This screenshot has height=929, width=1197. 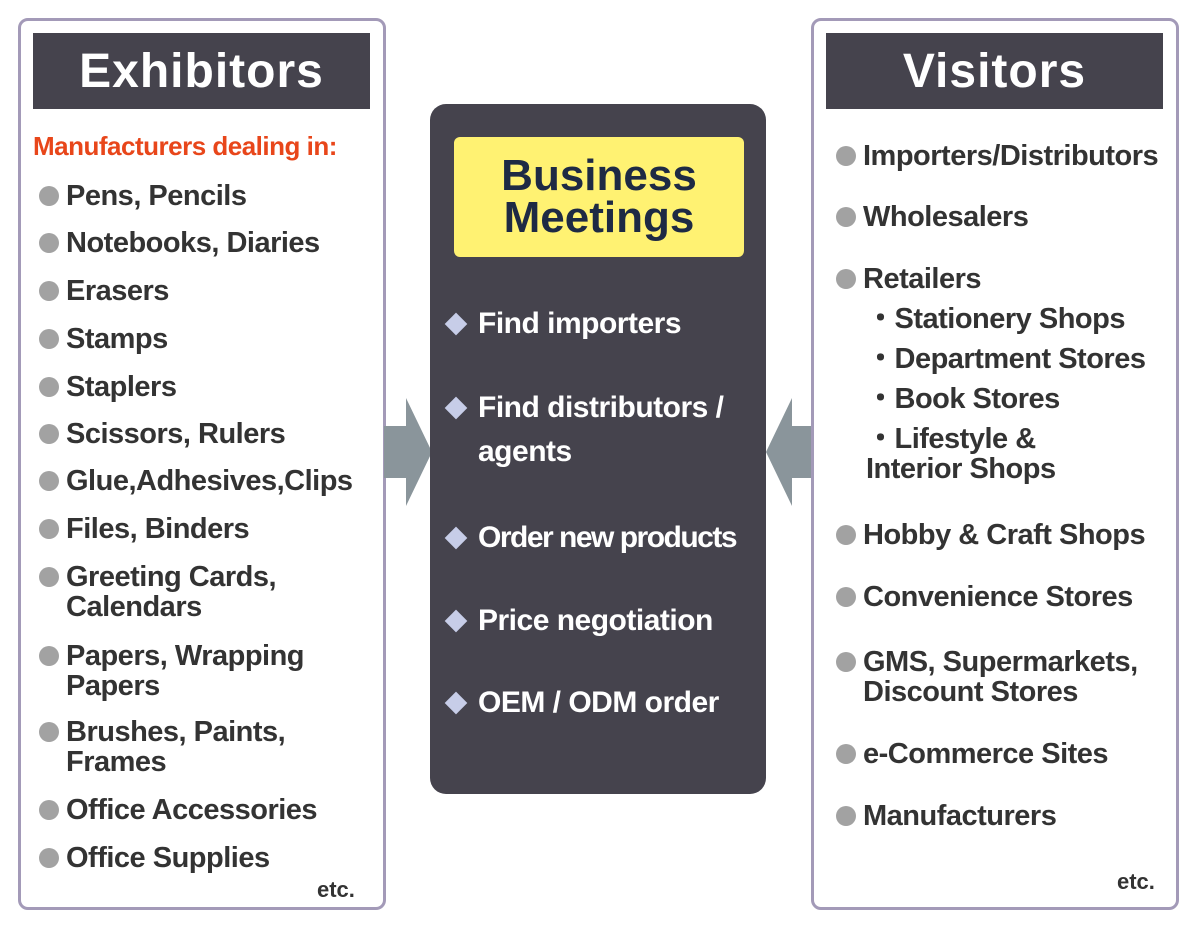 What do you see at coordinates (591, 538) in the screenshot?
I see `meeting-item: Order new products` at bounding box center [591, 538].